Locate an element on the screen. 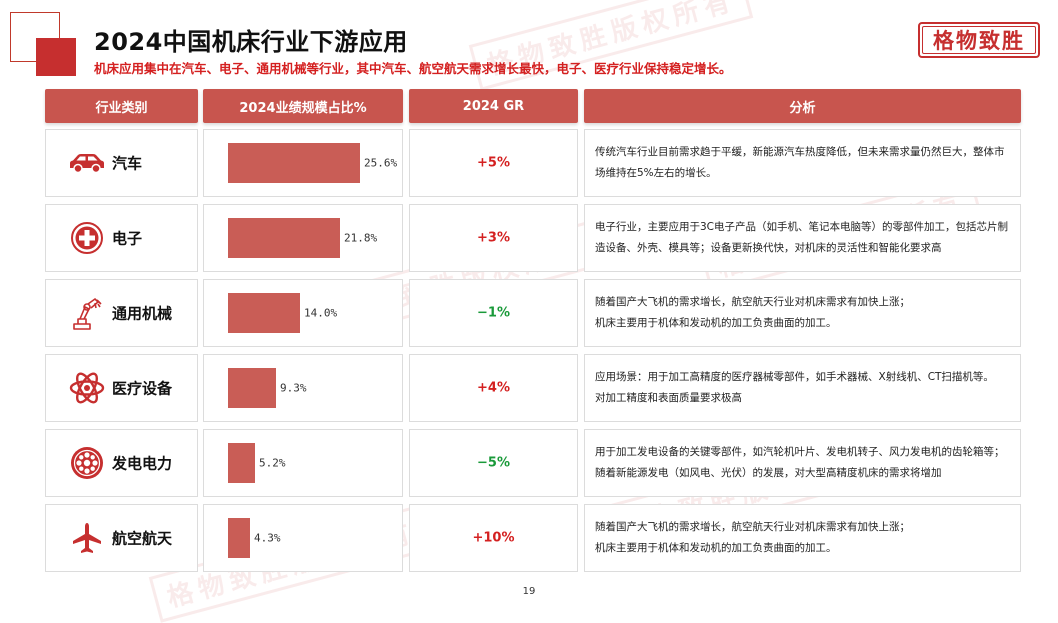  table-row-growth-cell: +3% is located at coordinates (493, 238).